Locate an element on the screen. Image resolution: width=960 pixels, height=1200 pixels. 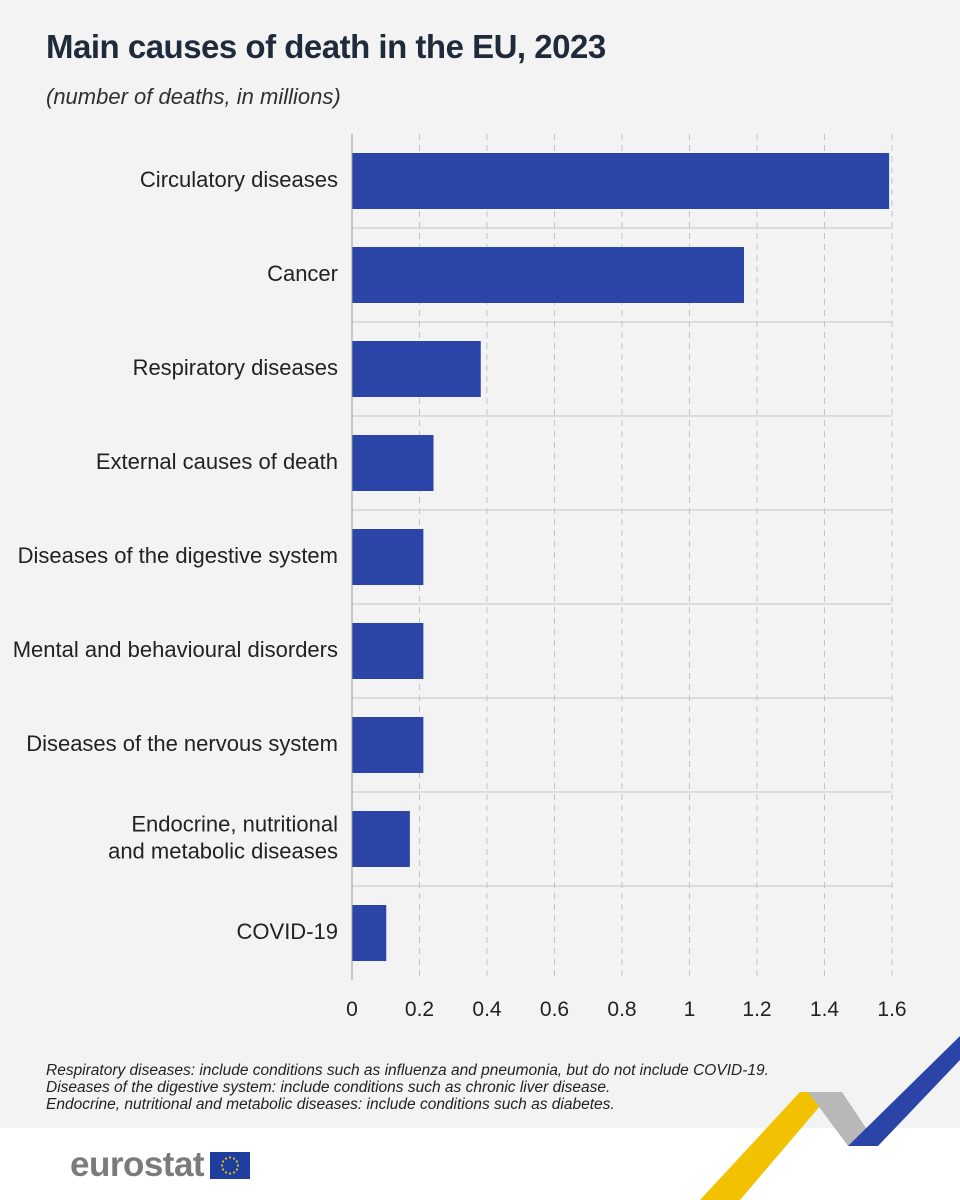
category-label: Diseases of the digestive system is located at coordinates (178, 555).